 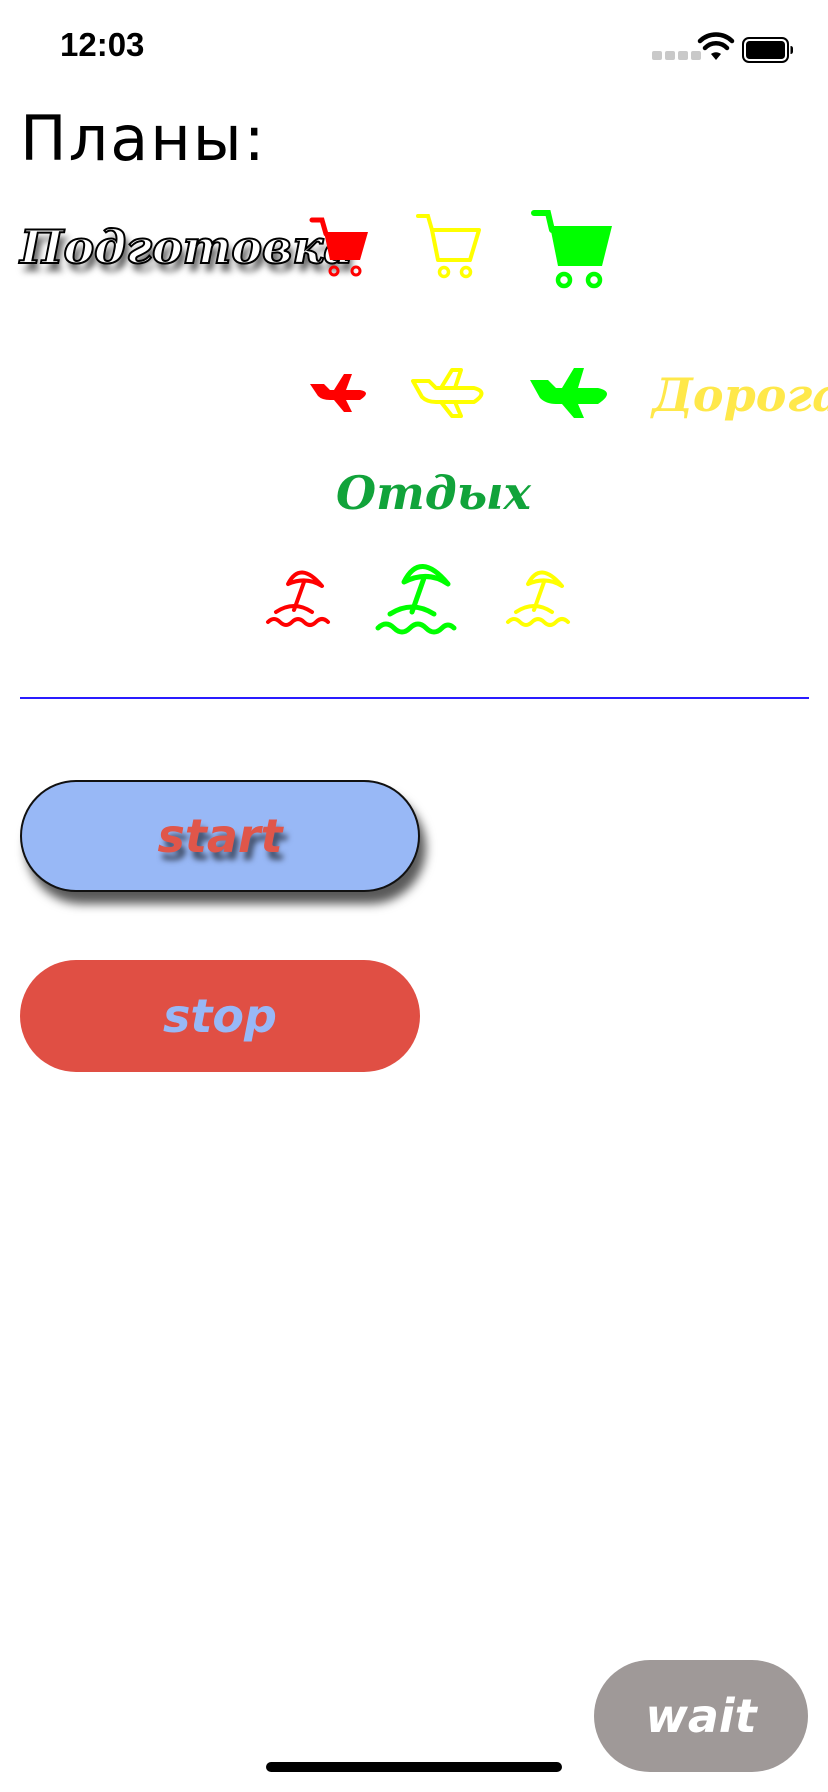 What do you see at coordinates (449, 246) in the screenshot?
I see `cart-icon-yellow` at bounding box center [449, 246].